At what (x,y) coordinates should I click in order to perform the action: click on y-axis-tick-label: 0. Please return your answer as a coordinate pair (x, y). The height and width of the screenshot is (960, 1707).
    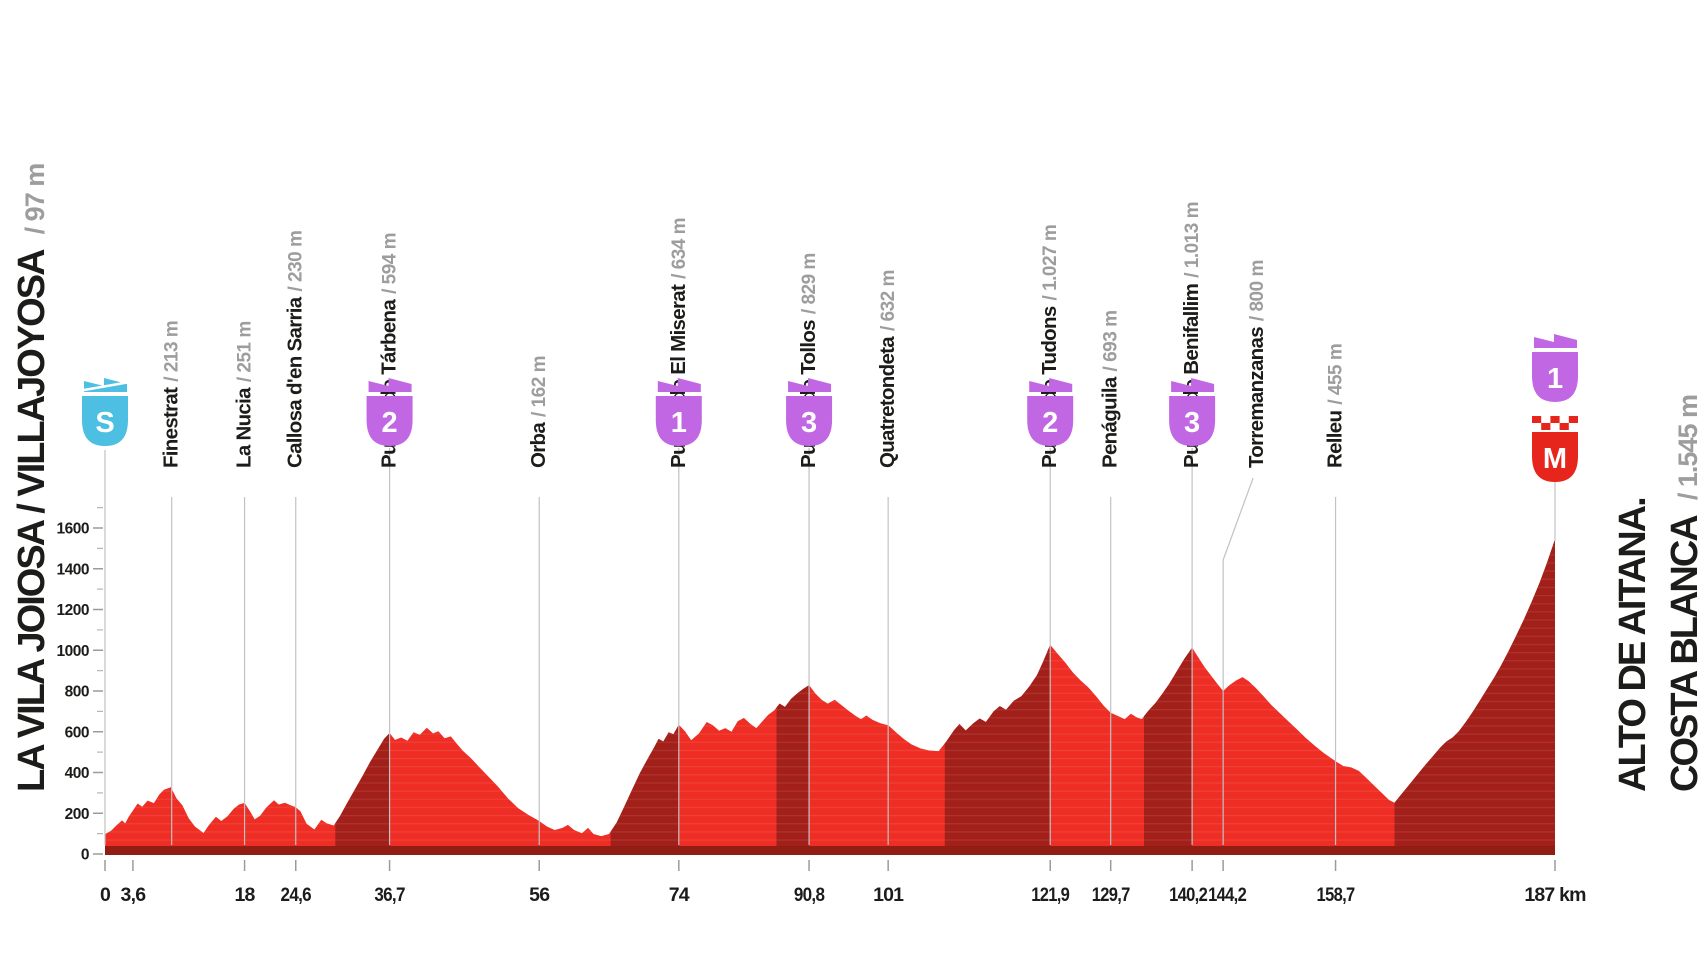
    Looking at the image, I should click on (85, 855).